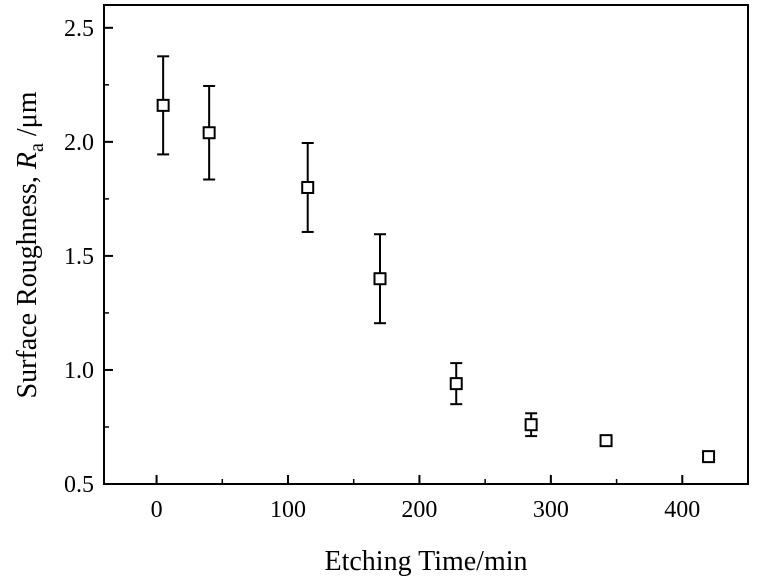  Describe the element at coordinates (79, 29) in the screenshot. I see `y-tick-label: 2.5` at that location.